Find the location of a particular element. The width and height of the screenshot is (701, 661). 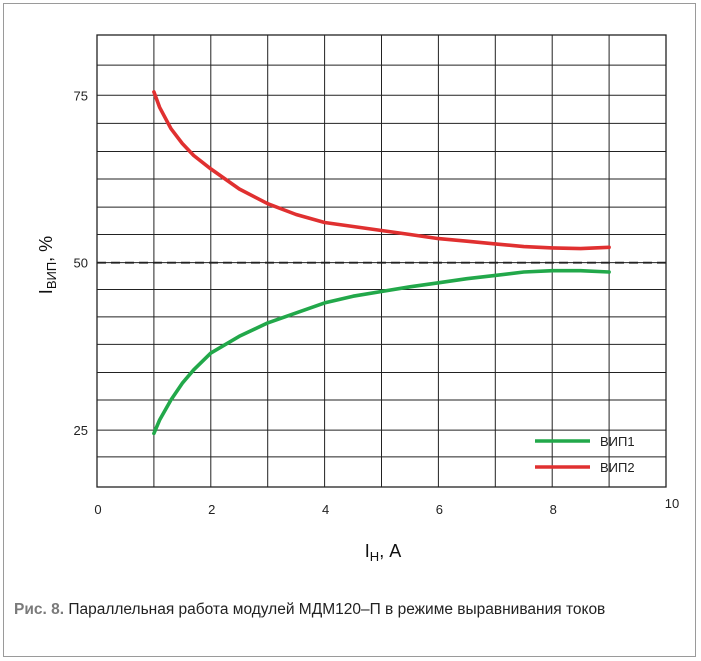

x-axis-label-unit: , А is located at coordinates (390, 551).